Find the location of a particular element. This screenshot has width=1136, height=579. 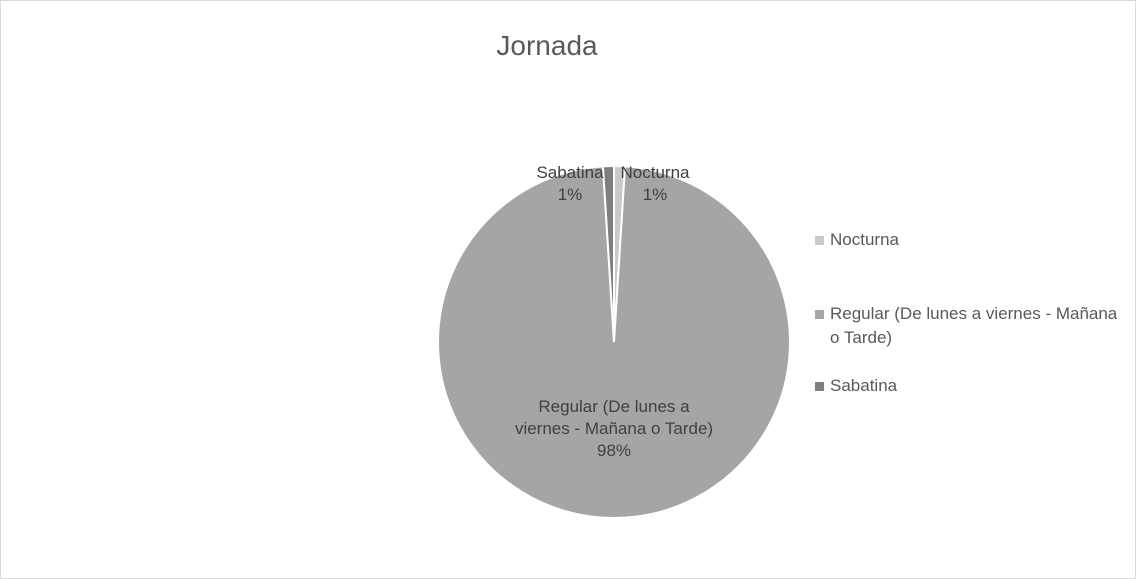

legend-label: Nocturna is located at coordinates (864, 239).